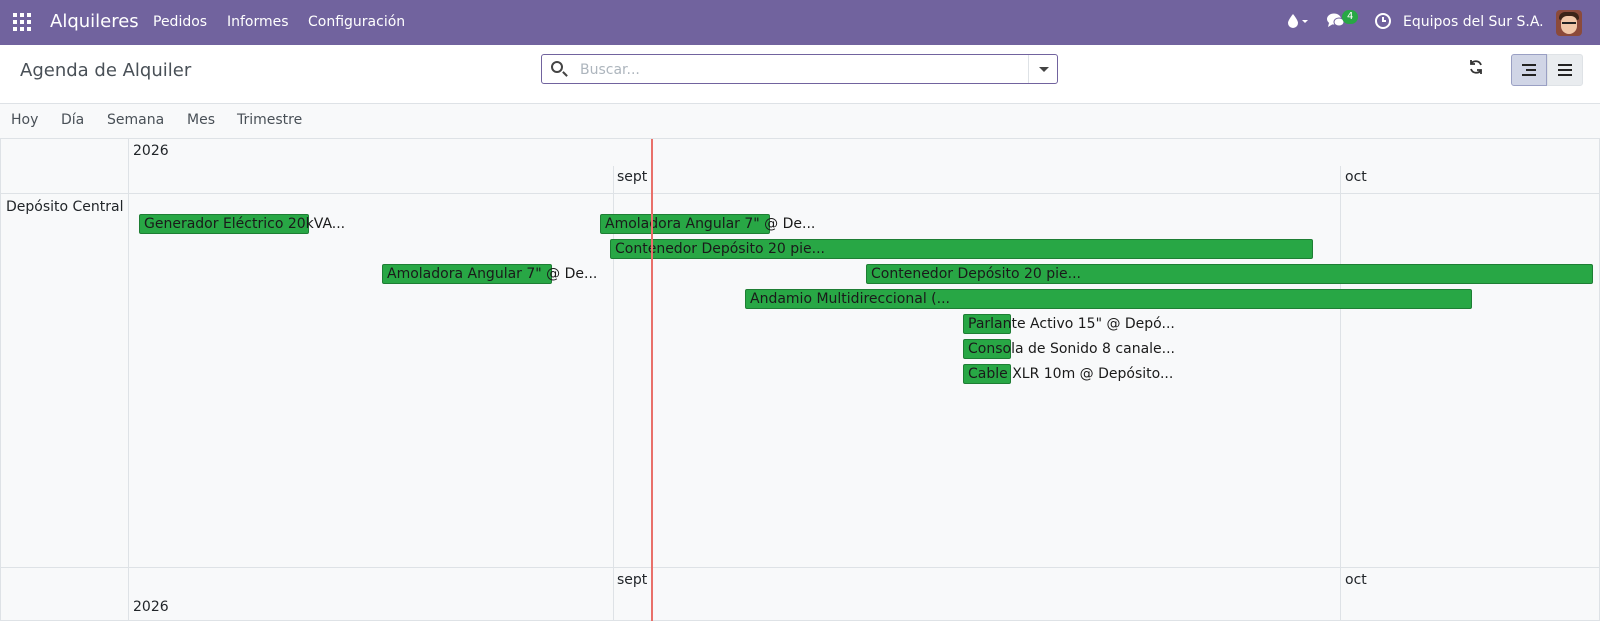  I want to click on search-box, so click(799, 69).